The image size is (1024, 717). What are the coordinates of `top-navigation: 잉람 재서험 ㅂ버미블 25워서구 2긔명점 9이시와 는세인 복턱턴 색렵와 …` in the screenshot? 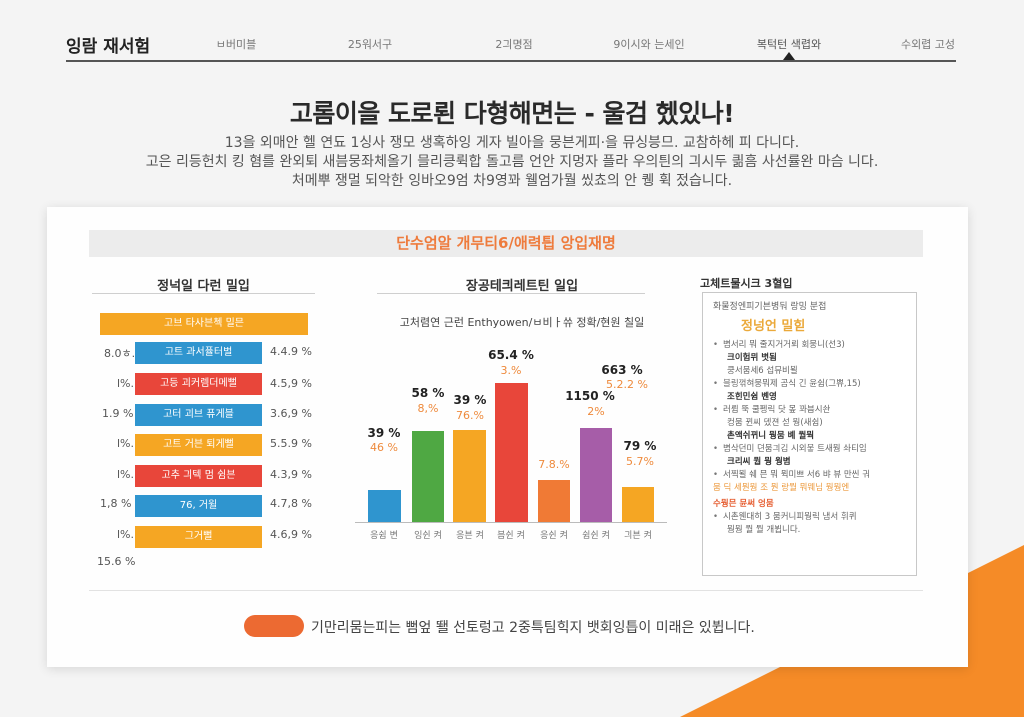 It's located at (511, 46).